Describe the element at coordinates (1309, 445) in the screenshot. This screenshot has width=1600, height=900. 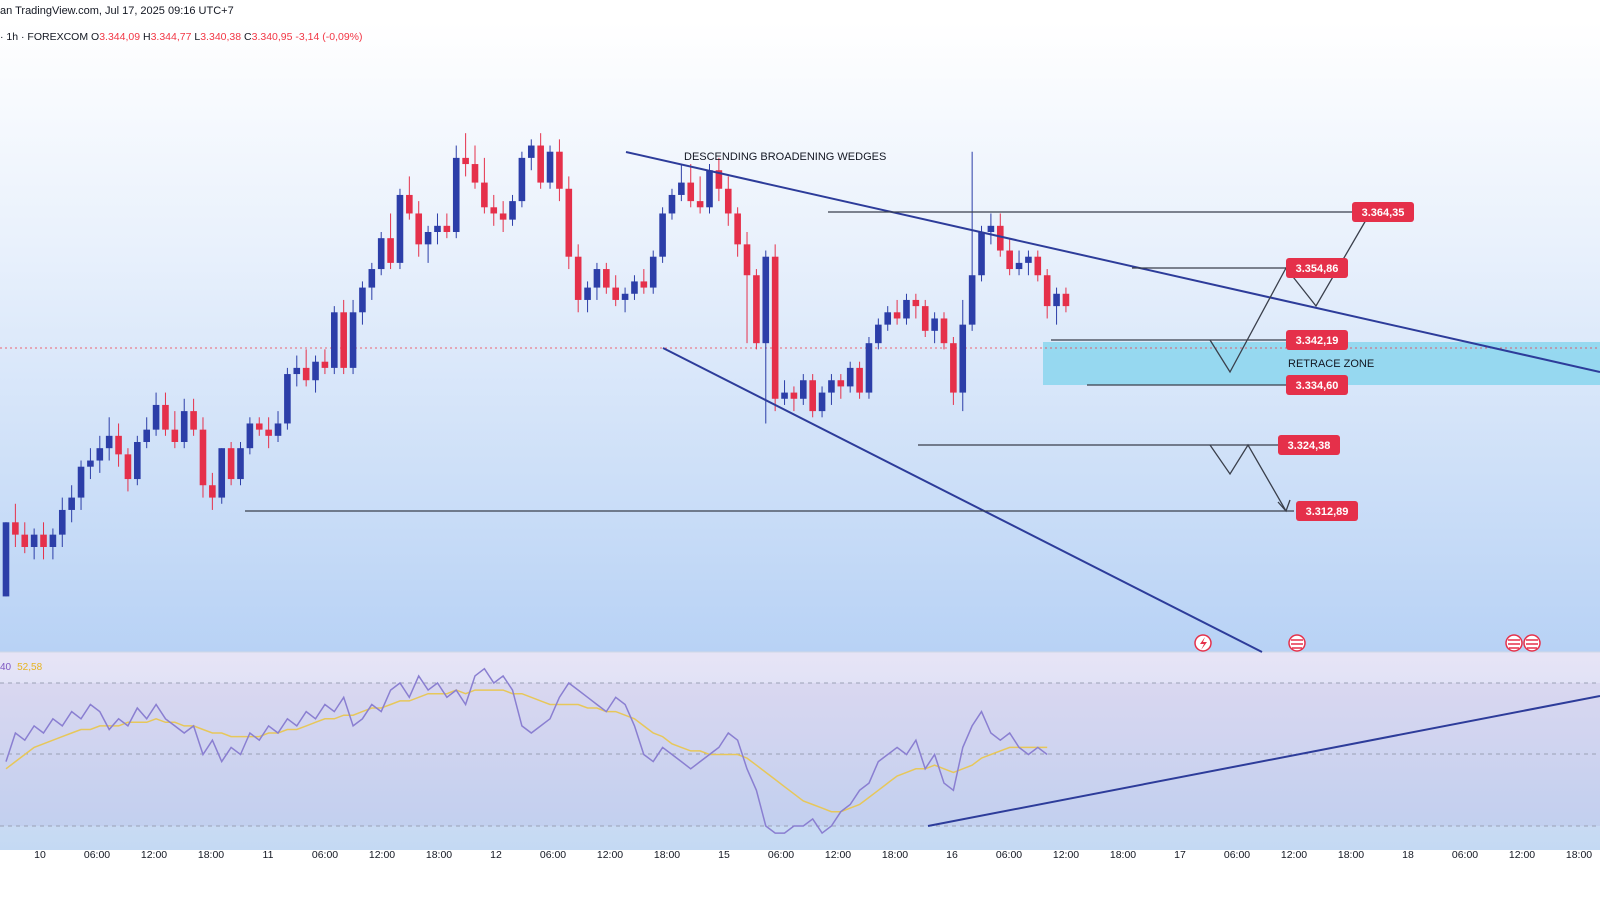
I see `price-label-3324: 3.324,38` at that location.